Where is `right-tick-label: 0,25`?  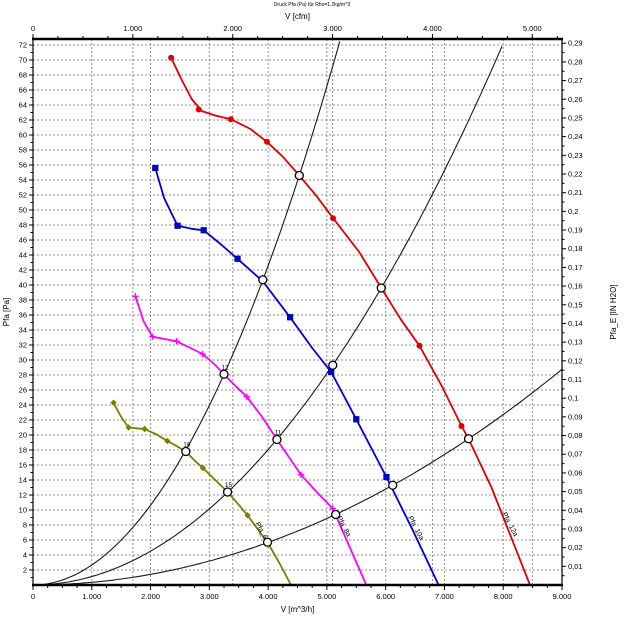
right-tick-label: 0,25 is located at coordinates (575, 117).